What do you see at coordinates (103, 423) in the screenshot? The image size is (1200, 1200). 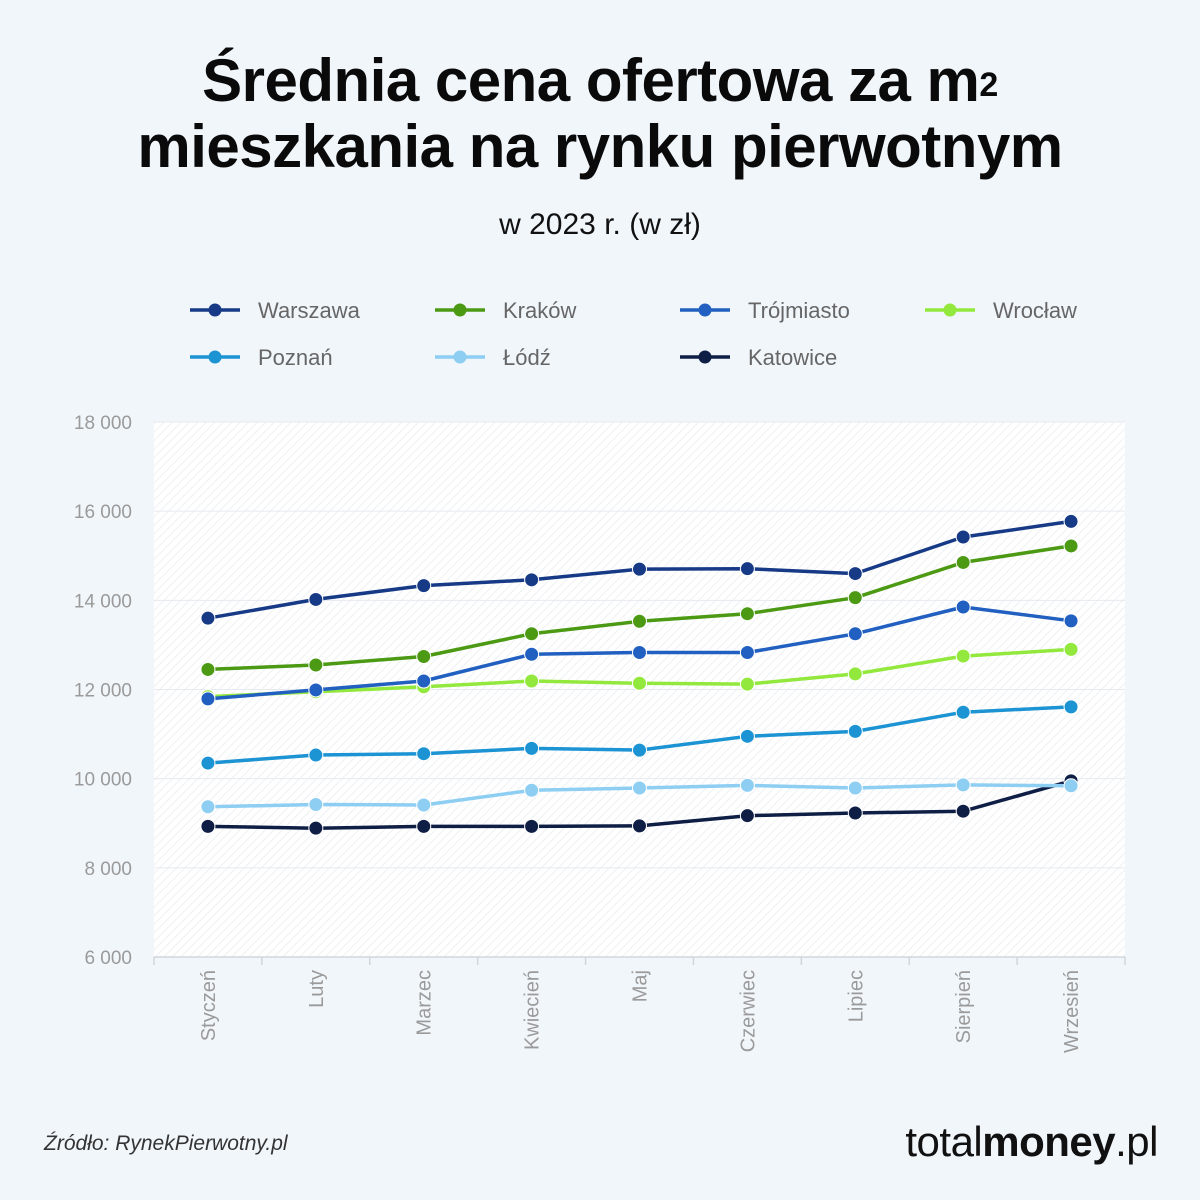 I see `y-tick-label: 18 000` at bounding box center [103, 423].